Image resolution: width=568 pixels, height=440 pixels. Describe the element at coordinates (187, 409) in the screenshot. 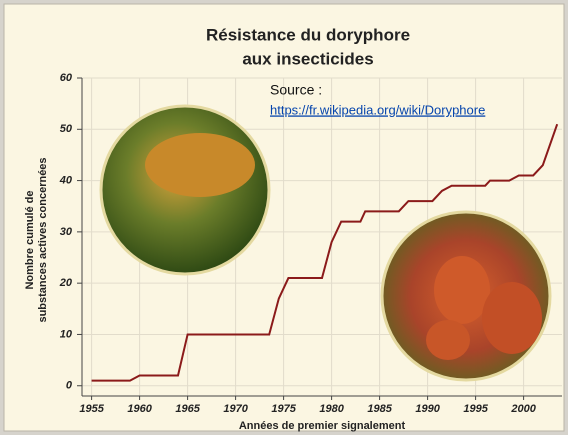

I see `x-tick-label: 1965` at that location.